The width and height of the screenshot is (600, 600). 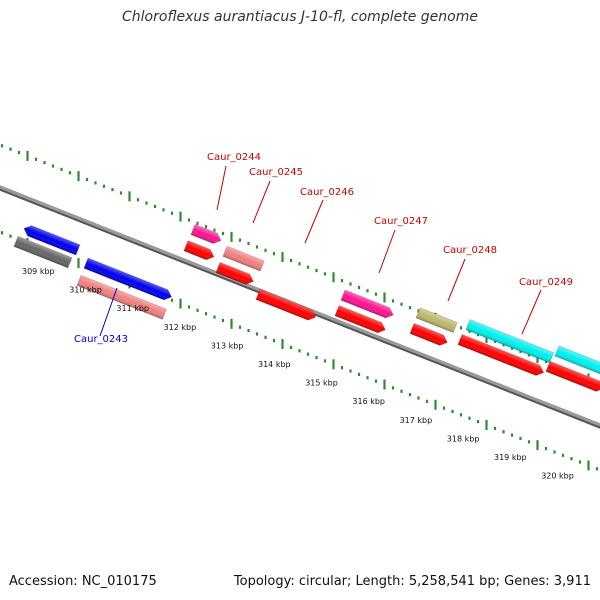 I want to click on kbp-label: 315 kbp, so click(x=321, y=383).